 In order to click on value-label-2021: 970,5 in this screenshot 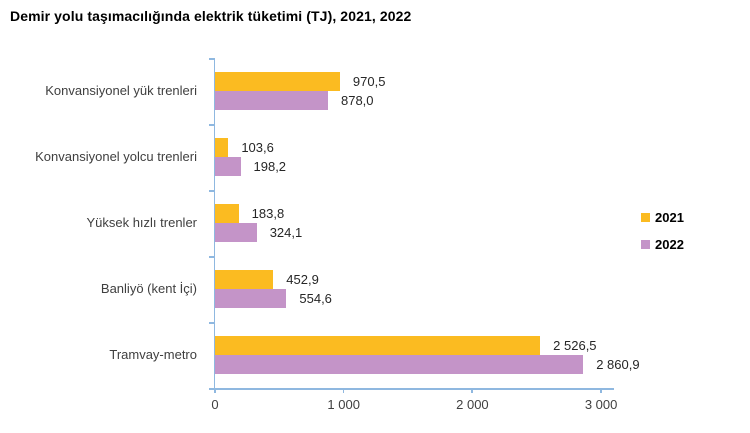, I will do `click(369, 81)`.